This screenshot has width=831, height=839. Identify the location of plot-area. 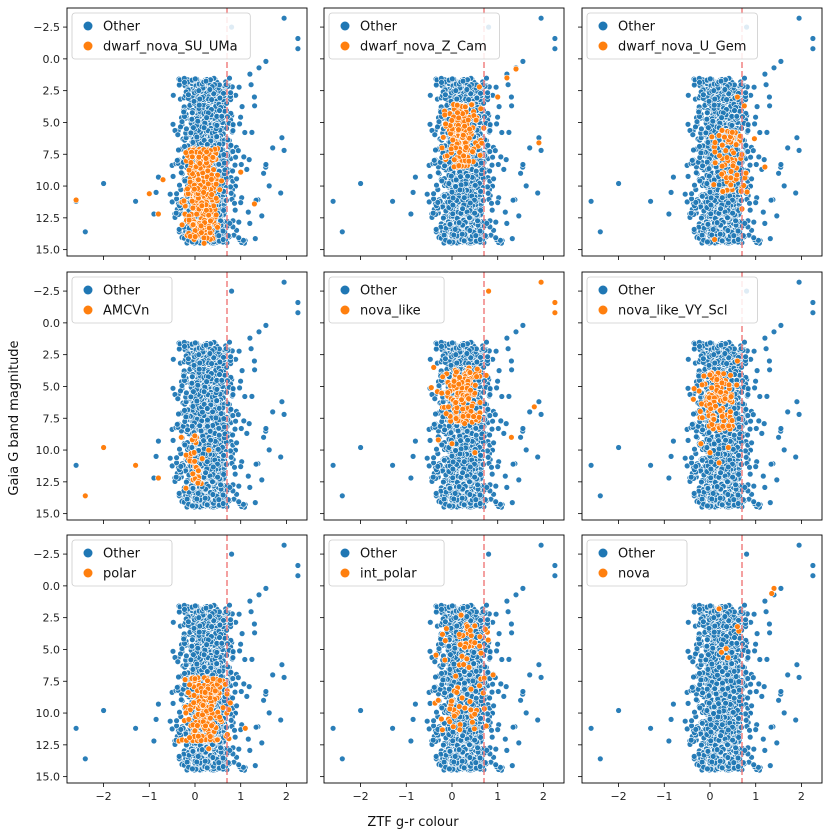
(187, 131).